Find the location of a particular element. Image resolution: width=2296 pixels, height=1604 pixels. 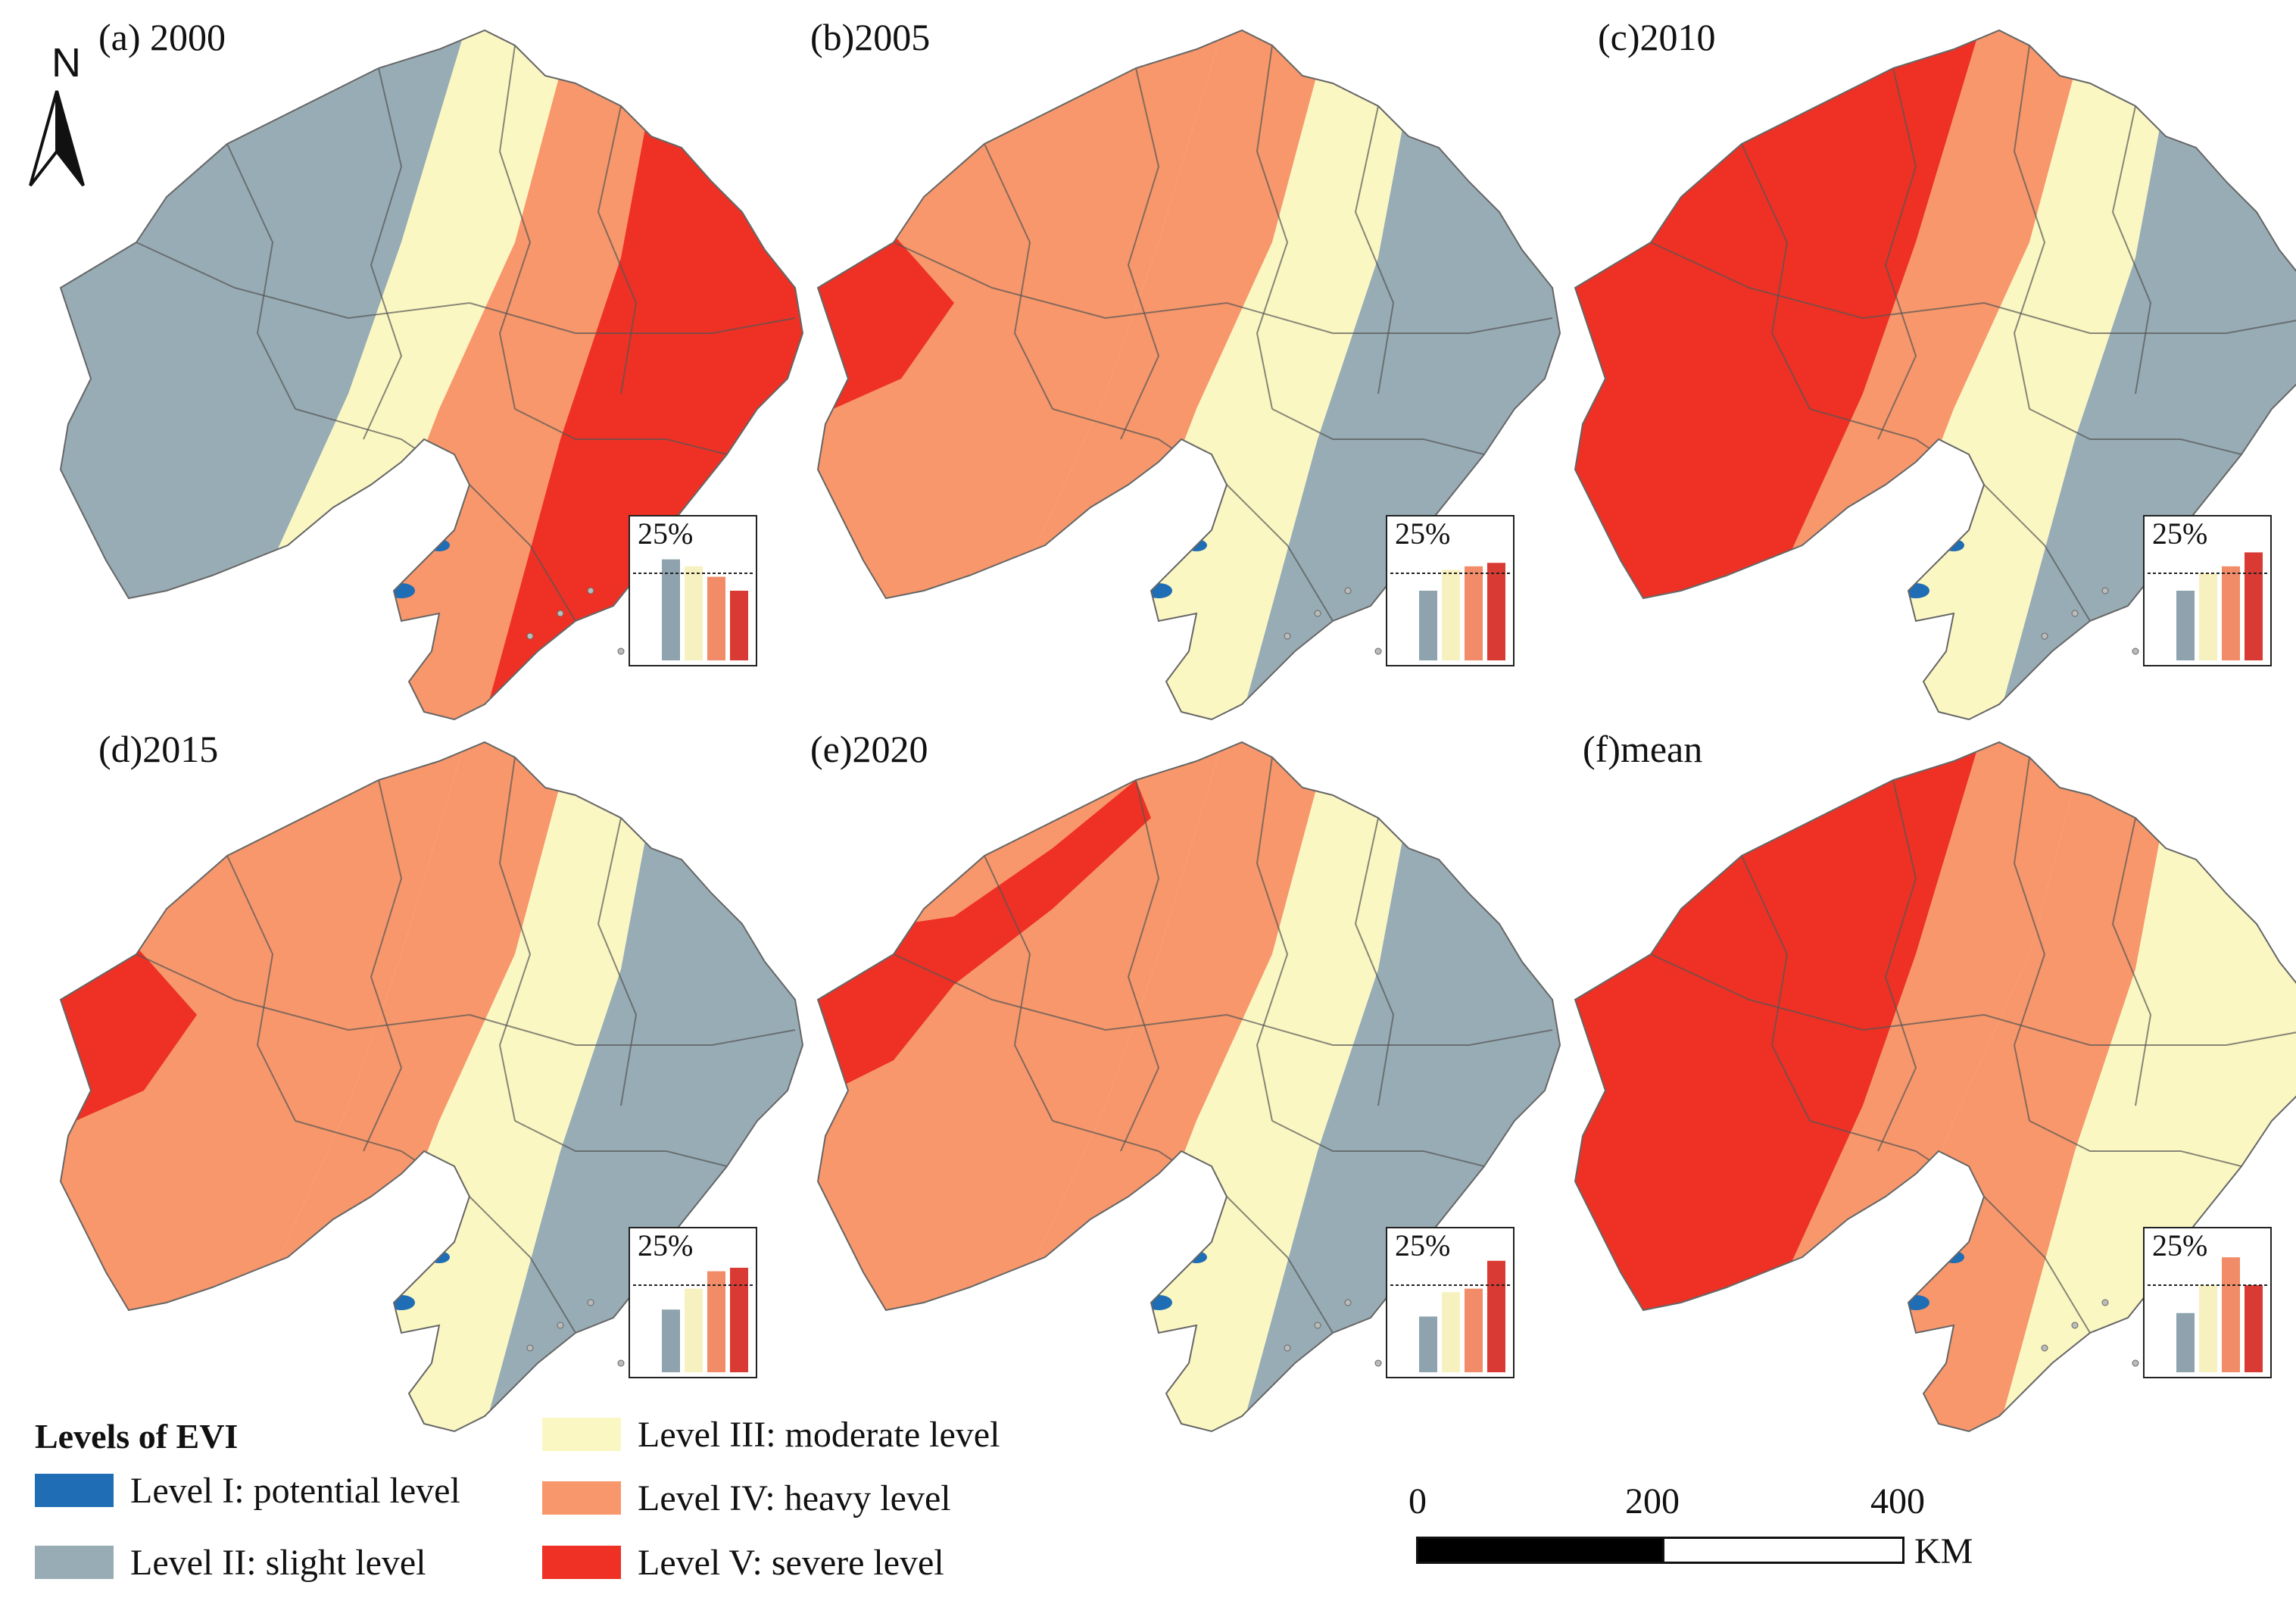

legend-title: Levels of EVI is located at coordinates (137, 1437).